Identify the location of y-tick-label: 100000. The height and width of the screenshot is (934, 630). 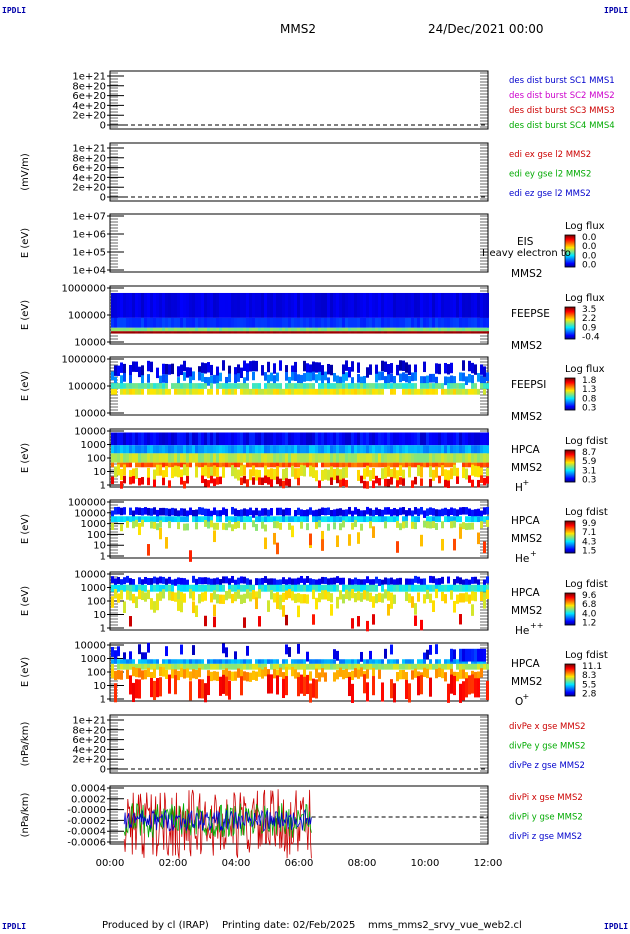
(87, 503).